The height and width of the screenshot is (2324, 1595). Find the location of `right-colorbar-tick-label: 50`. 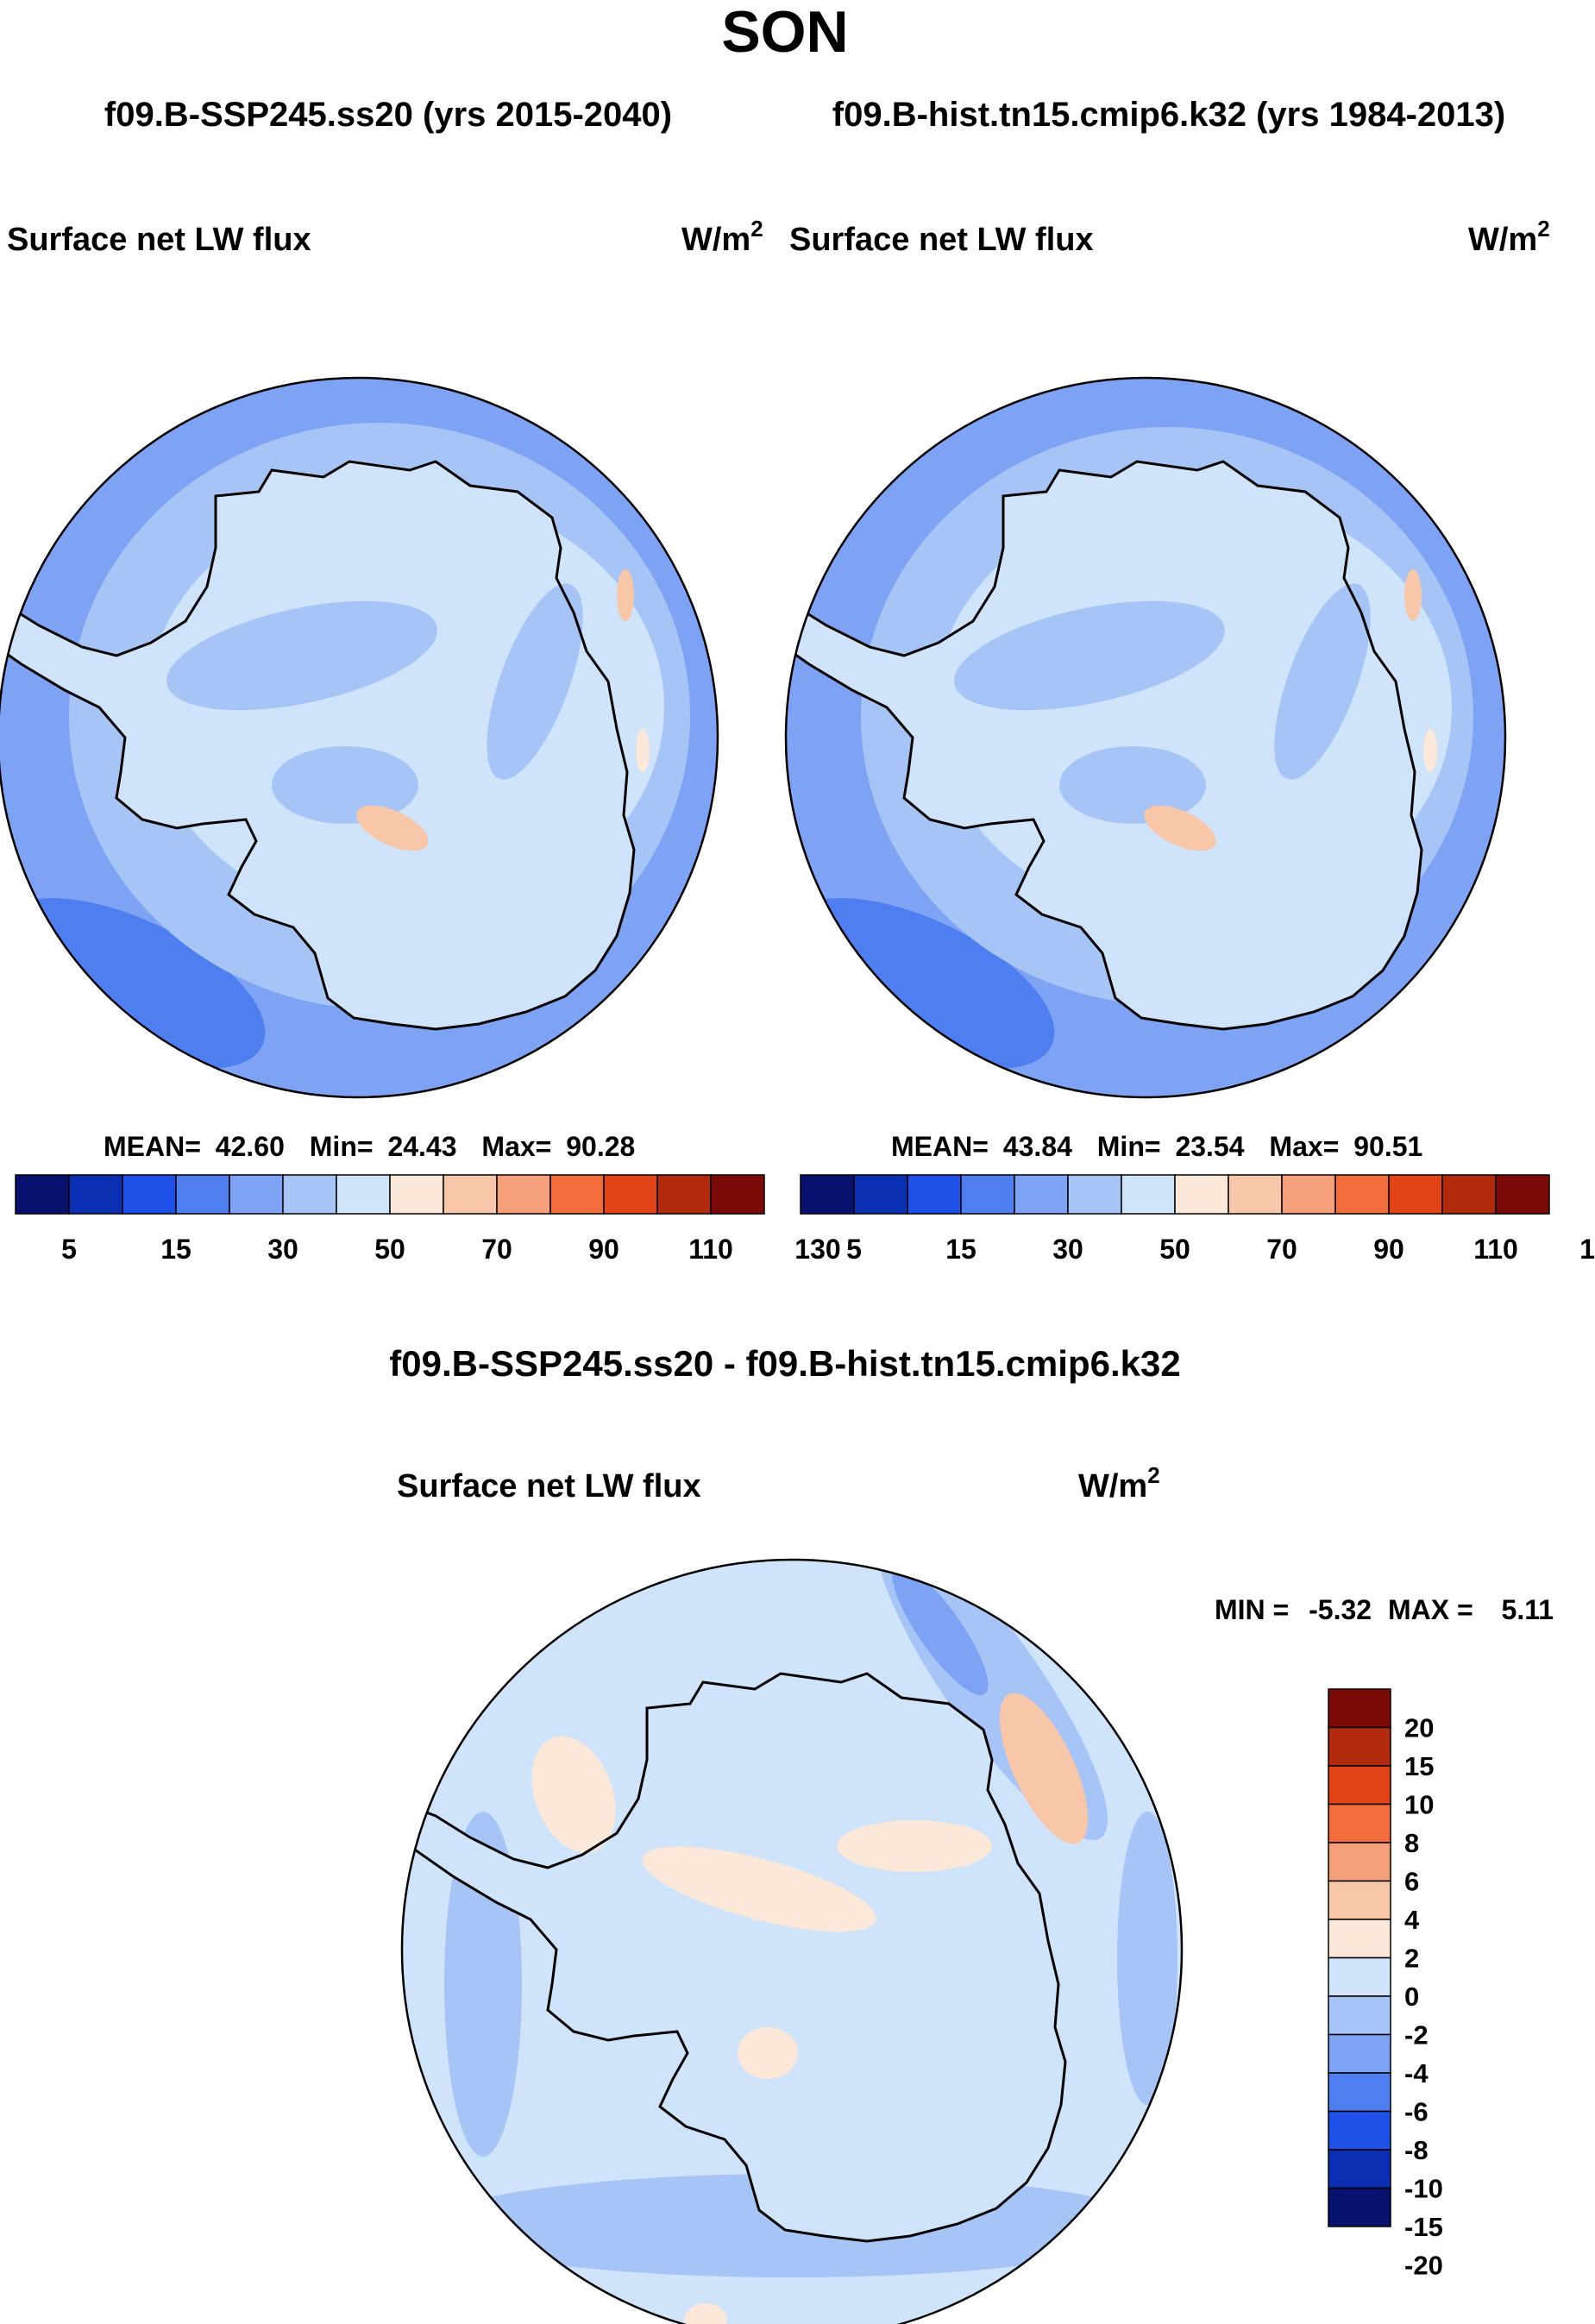

right-colorbar-tick-label: 50 is located at coordinates (1174, 1250).